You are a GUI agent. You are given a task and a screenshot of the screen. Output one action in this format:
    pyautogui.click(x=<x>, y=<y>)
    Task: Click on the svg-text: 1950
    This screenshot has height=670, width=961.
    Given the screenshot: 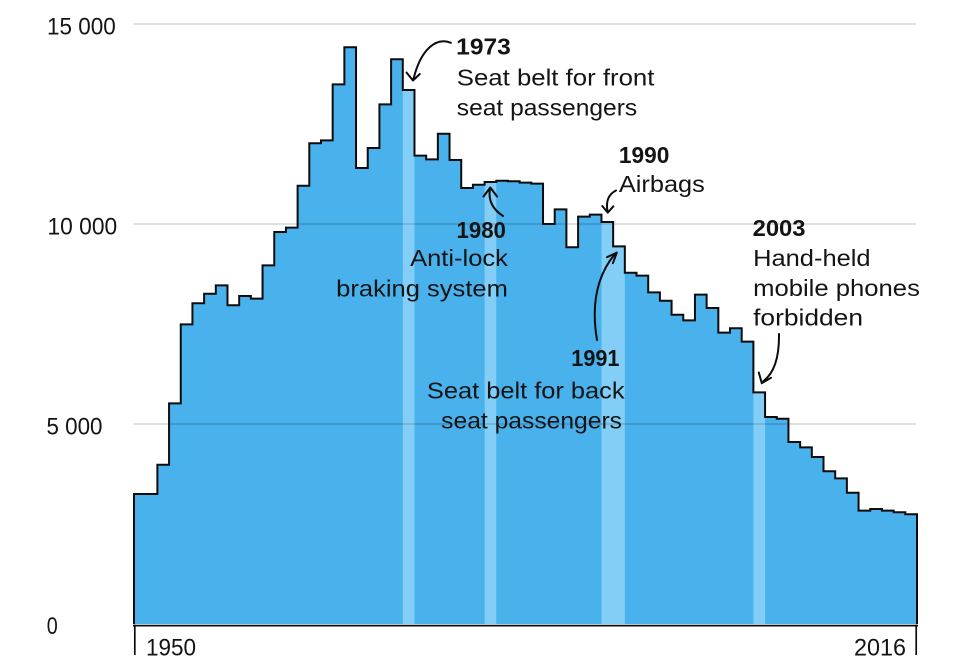 What is the action you would take?
    pyautogui.click(x=171, y=648)
    